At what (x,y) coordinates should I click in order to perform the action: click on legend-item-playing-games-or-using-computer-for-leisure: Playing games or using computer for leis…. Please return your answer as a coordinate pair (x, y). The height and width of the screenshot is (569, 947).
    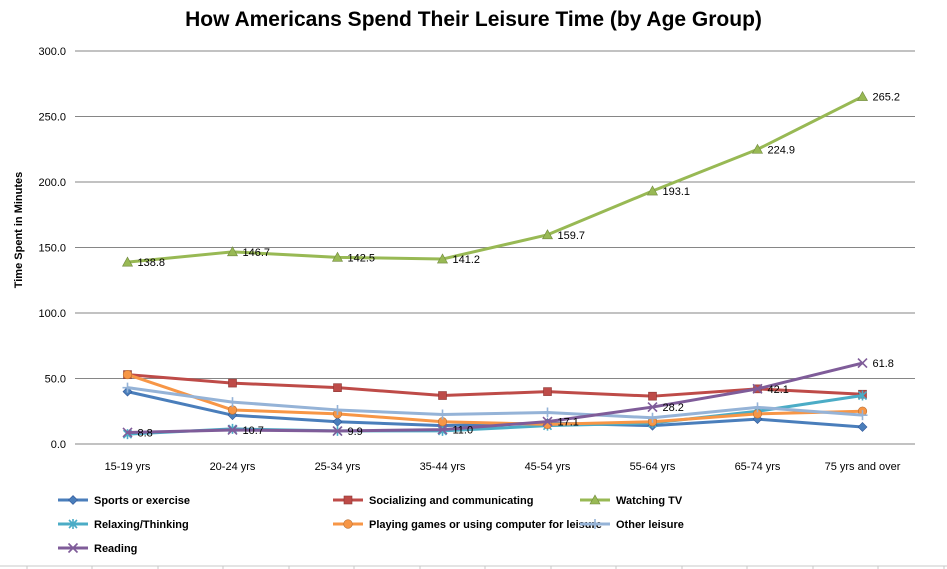
    Looking at the image, I should click on (467, 525).